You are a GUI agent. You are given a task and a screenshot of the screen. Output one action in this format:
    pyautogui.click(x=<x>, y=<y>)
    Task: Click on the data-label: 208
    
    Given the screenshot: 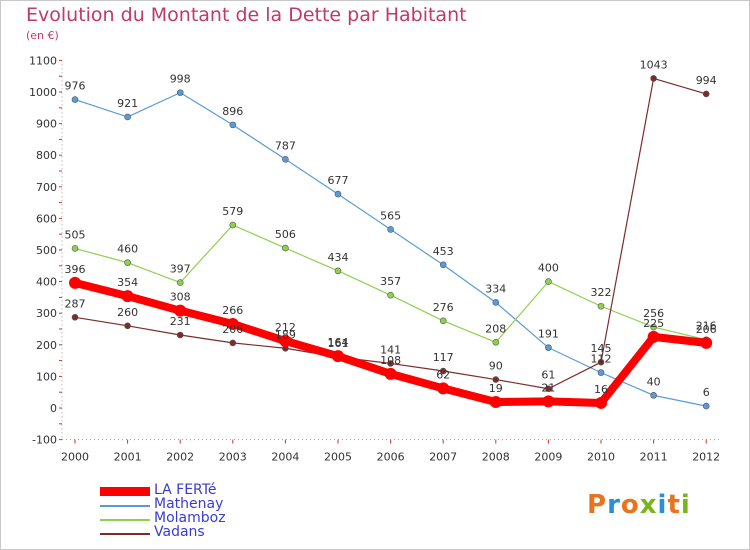 What is the action you would take?
    pyautogui.click(x=495, y=328)
    